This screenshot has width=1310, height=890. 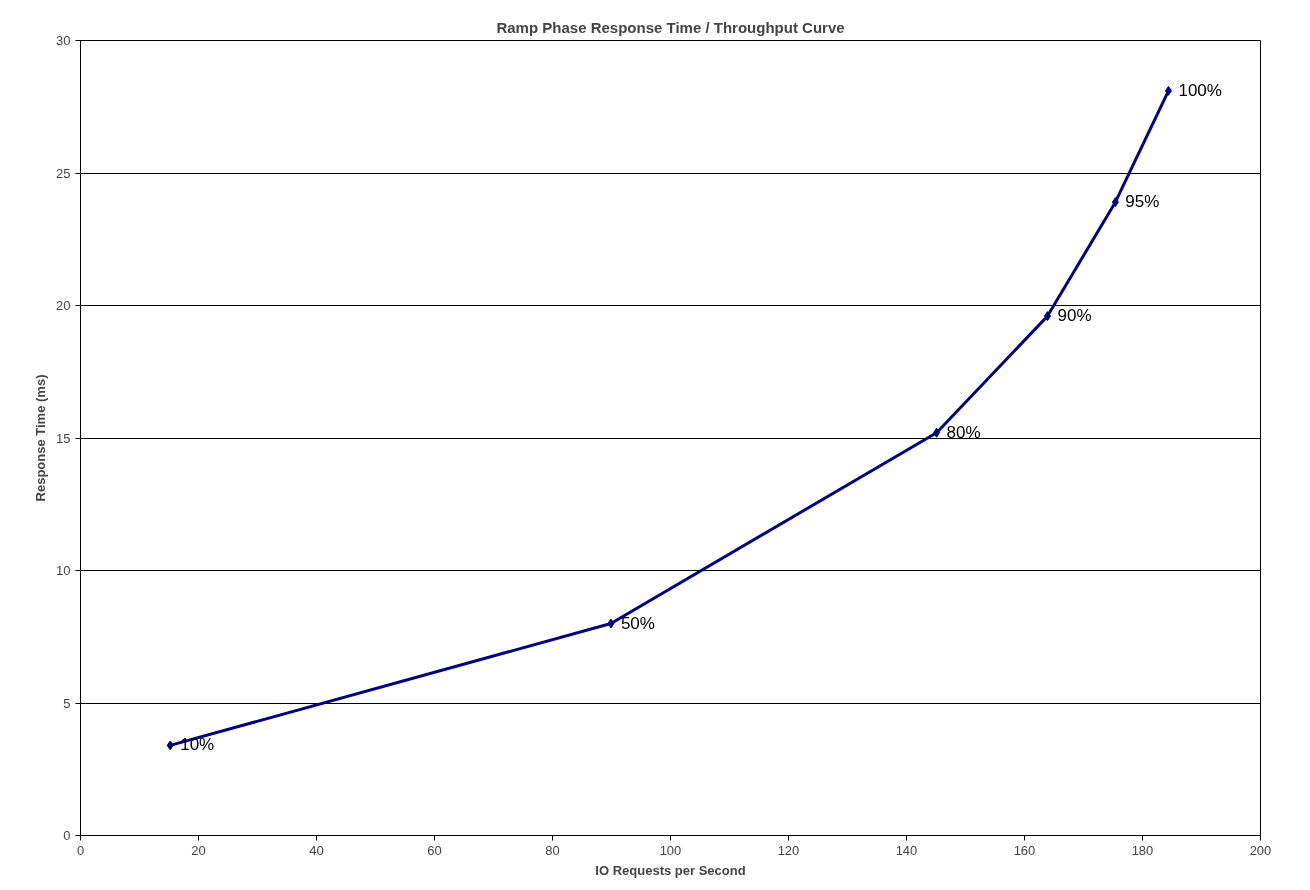 What do you see at coordinates (552, 850) in the screenshot?
I see `x-tick-label: 80` at bounding box center [552, 850].